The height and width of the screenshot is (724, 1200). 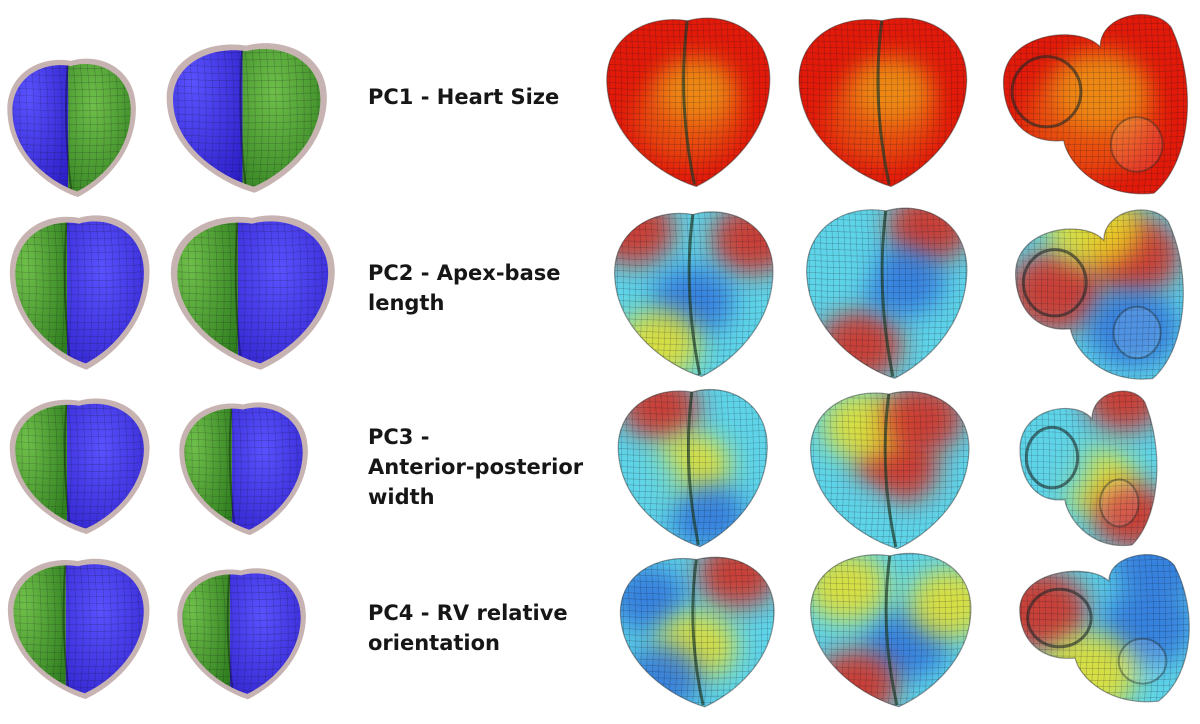 I want to click on pc-label-line: orientation, so click(x=434, y=643).